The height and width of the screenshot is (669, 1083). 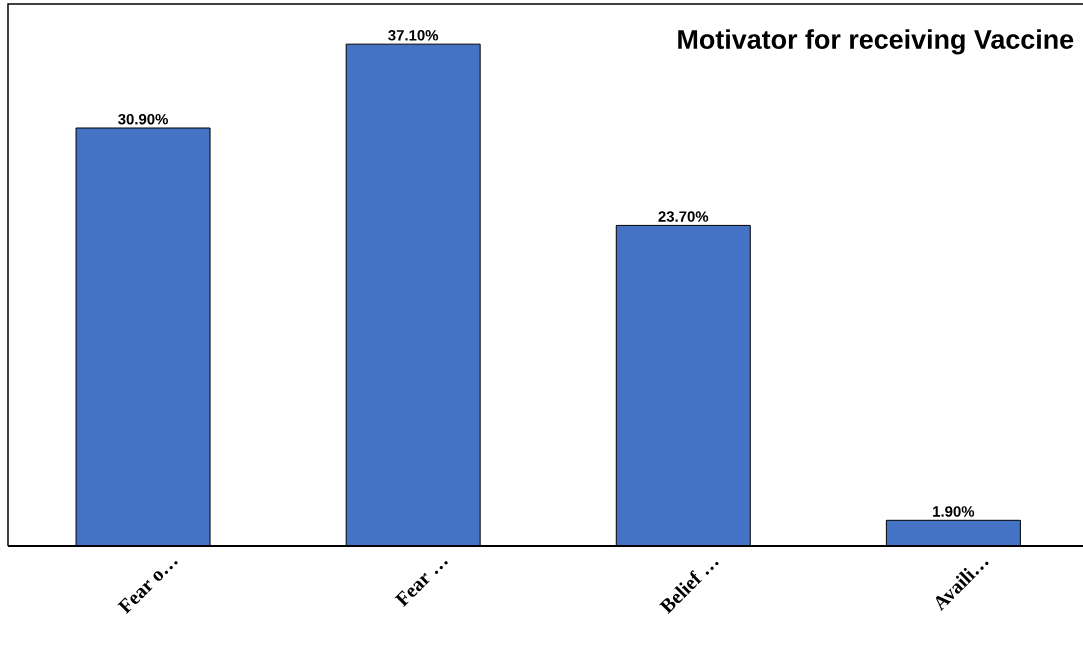 What do you see at coordinates (954, 511) in the screenshot?
I see `data-label: 1.90%` at bounding box center [954, 511].